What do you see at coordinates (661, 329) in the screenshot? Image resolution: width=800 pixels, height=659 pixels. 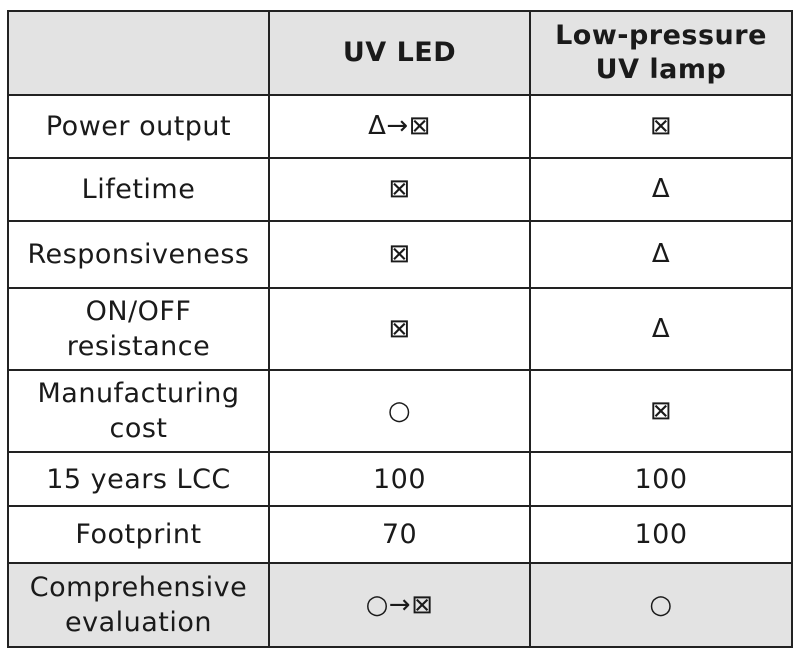 I see `cell-lamp-on-off-resistance: Δ` at bounding box center [661, 329].